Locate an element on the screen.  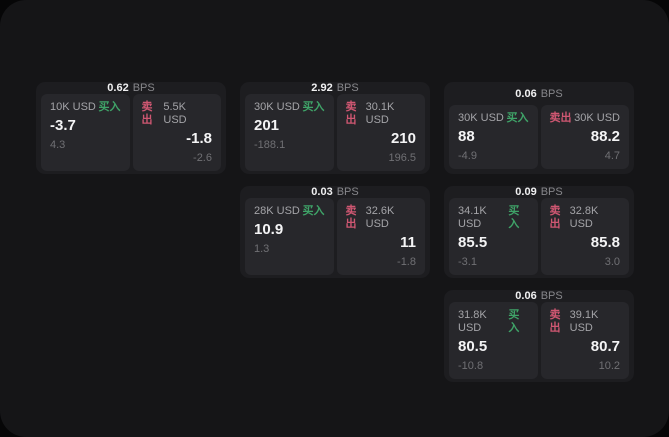
buy-price: 10.9 is located at coordinates (269, 229).